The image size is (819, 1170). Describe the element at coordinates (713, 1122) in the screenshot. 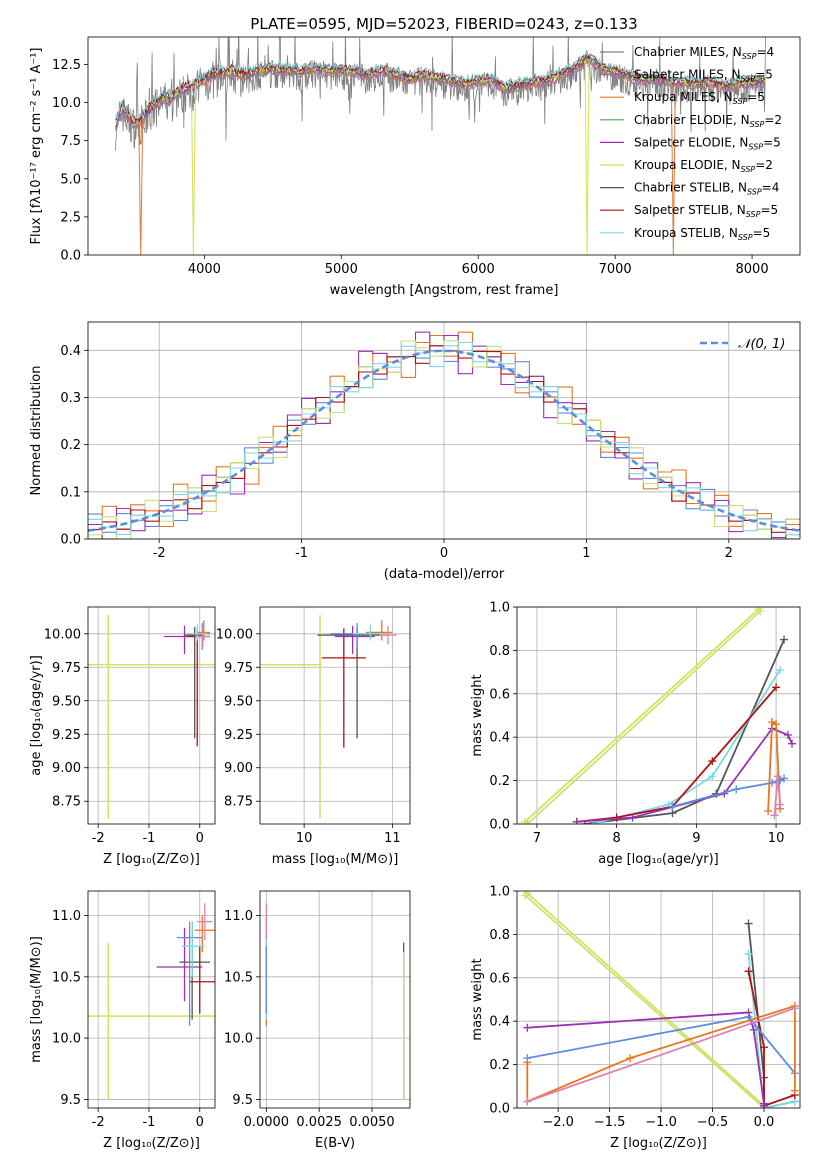

I see `weight-vs-Z-xtick-label: −0.5` at that location.